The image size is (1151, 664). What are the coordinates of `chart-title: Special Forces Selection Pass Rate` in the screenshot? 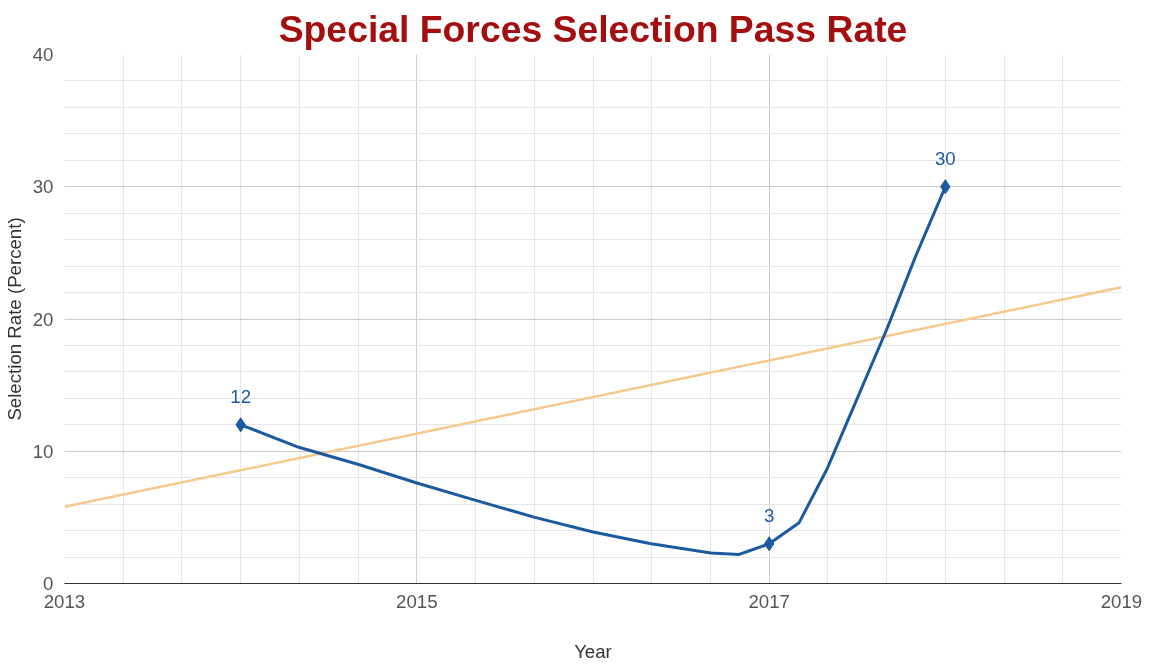 It's located at (593, 28).